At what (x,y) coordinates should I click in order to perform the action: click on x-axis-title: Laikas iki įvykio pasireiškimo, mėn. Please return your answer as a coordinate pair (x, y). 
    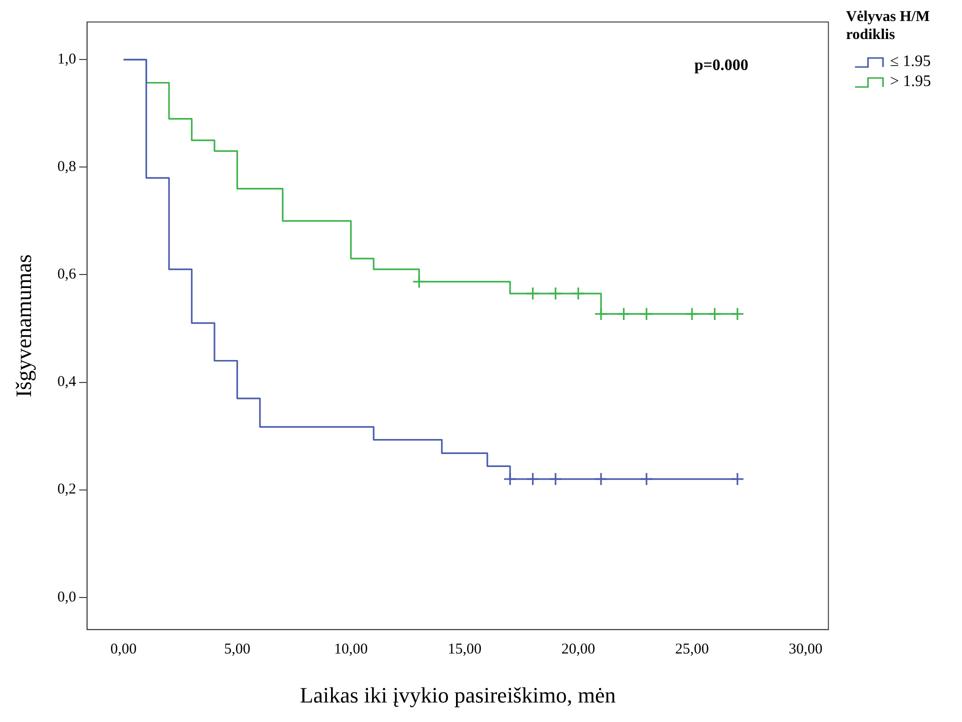
    Looking at the image, I should click on (458, 695).